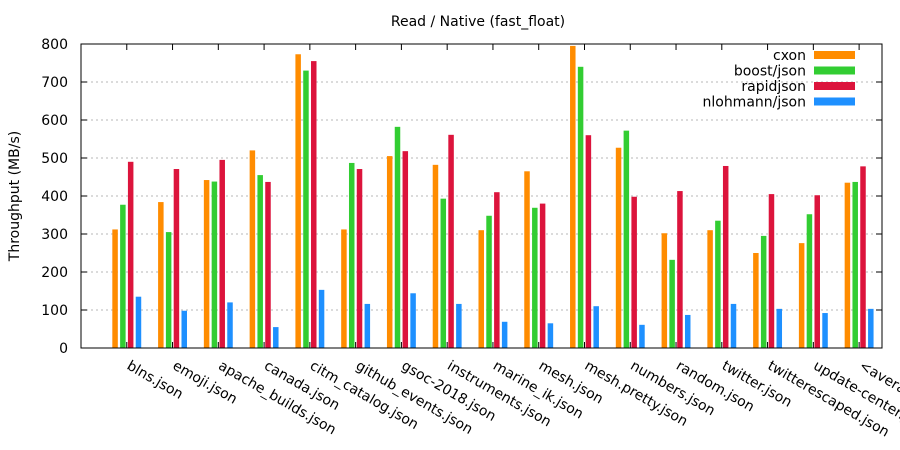 This screenshot has width=900, height=450. Describe the element at coordinates (54, 235) in the screenshot. I see `y-tick-label: 300` at that location.